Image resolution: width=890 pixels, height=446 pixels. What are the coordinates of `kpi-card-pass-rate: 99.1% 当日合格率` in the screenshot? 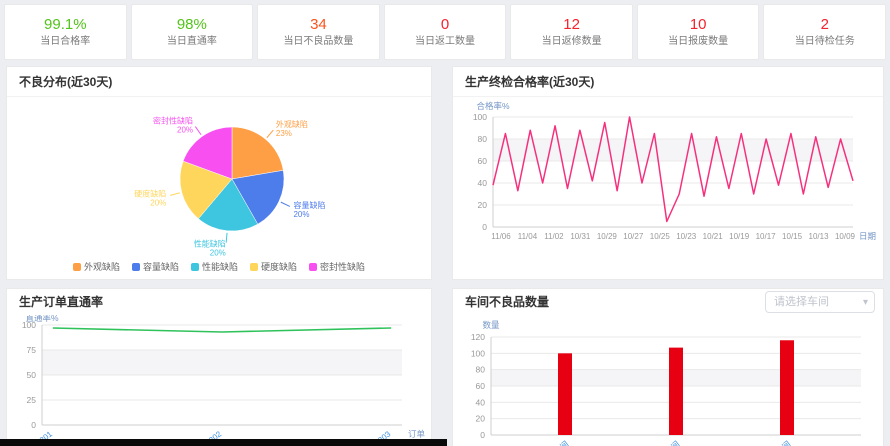 It's located at (65, 32).